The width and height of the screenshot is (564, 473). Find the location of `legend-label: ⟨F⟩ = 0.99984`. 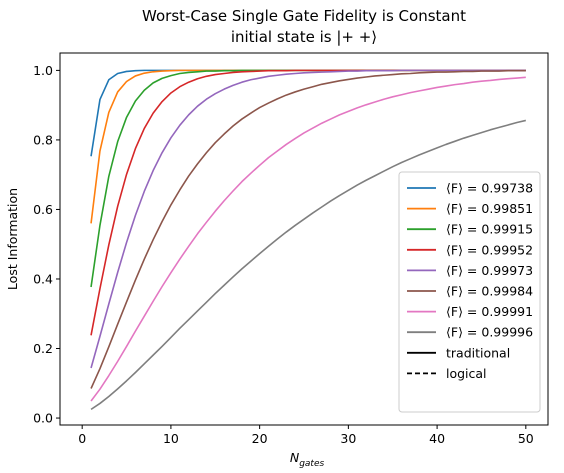

legend-label: ⟨F⟩ = 0.99984 is located at coordinates (489, 291).